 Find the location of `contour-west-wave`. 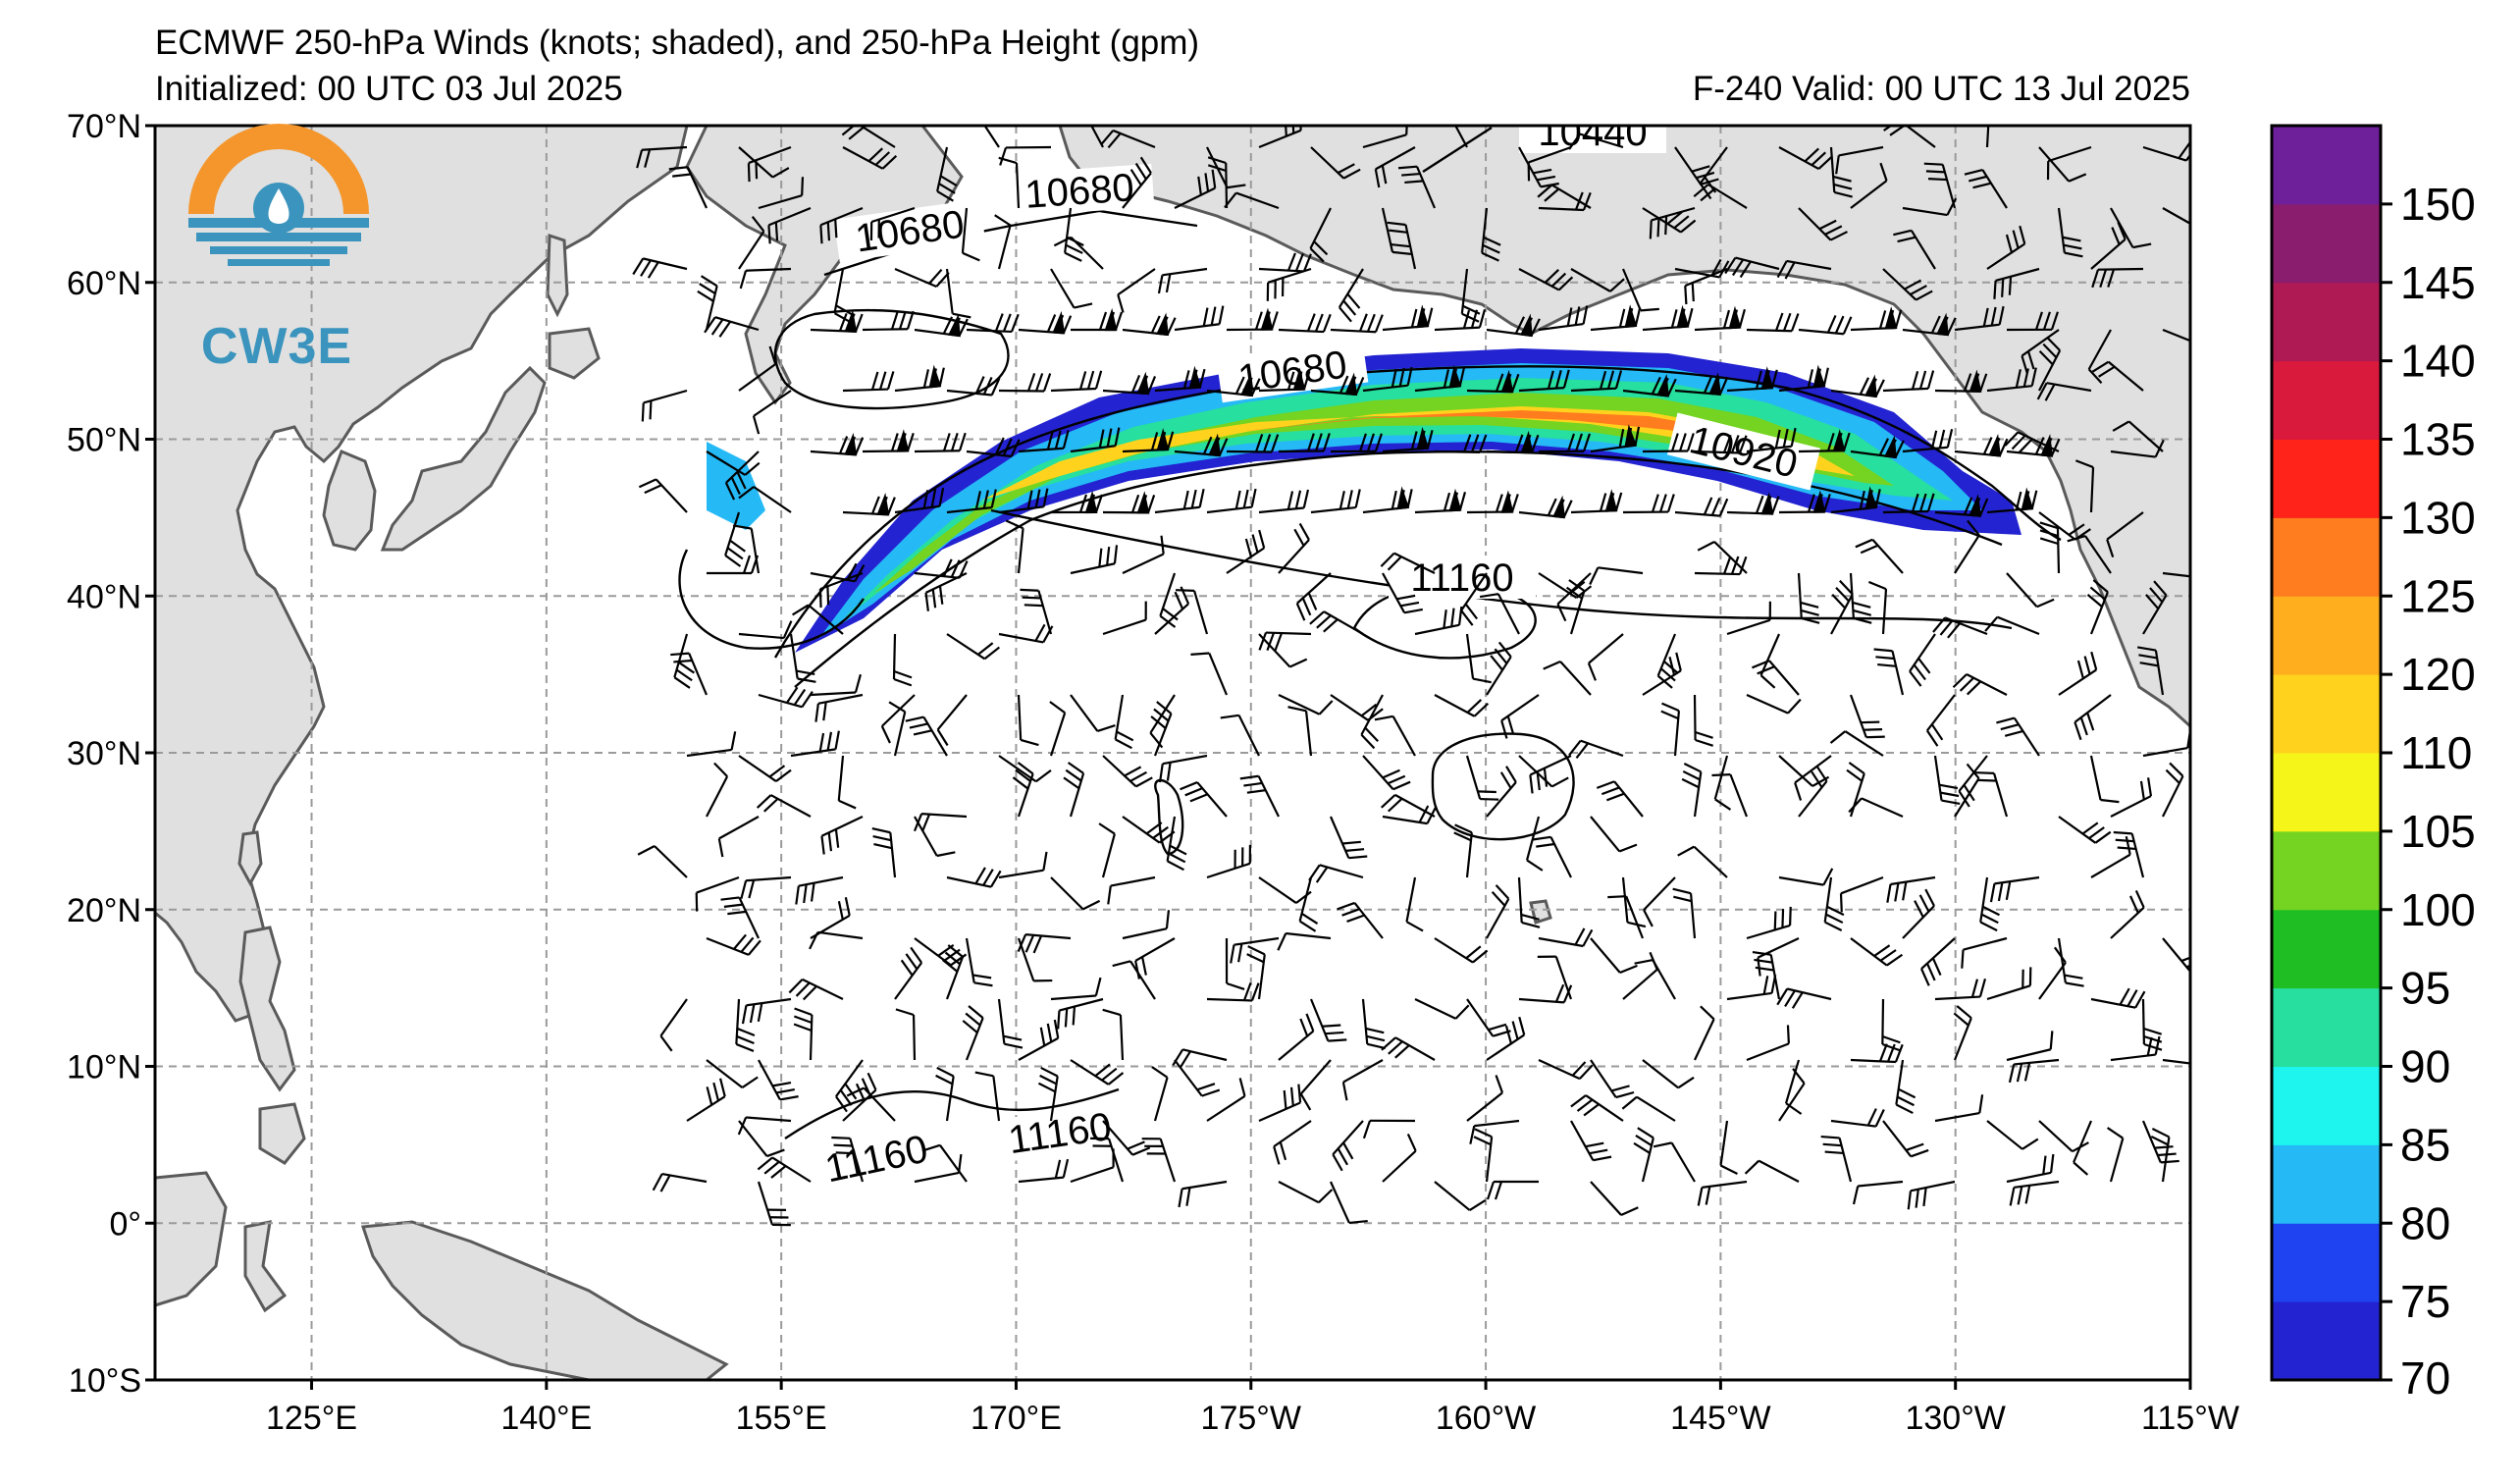

contour-west-wave is located at coordinates (771, 600).